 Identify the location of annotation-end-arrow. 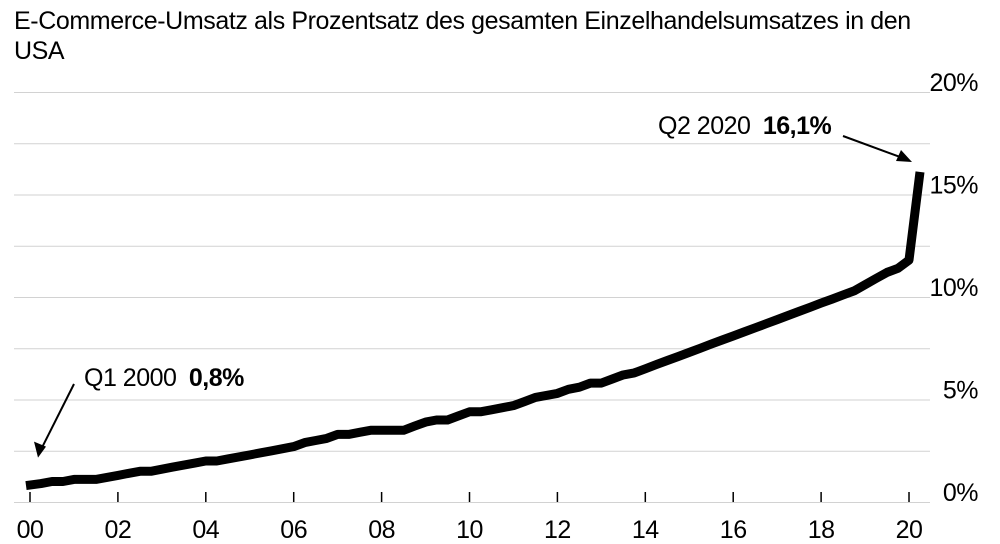
(871, 146).